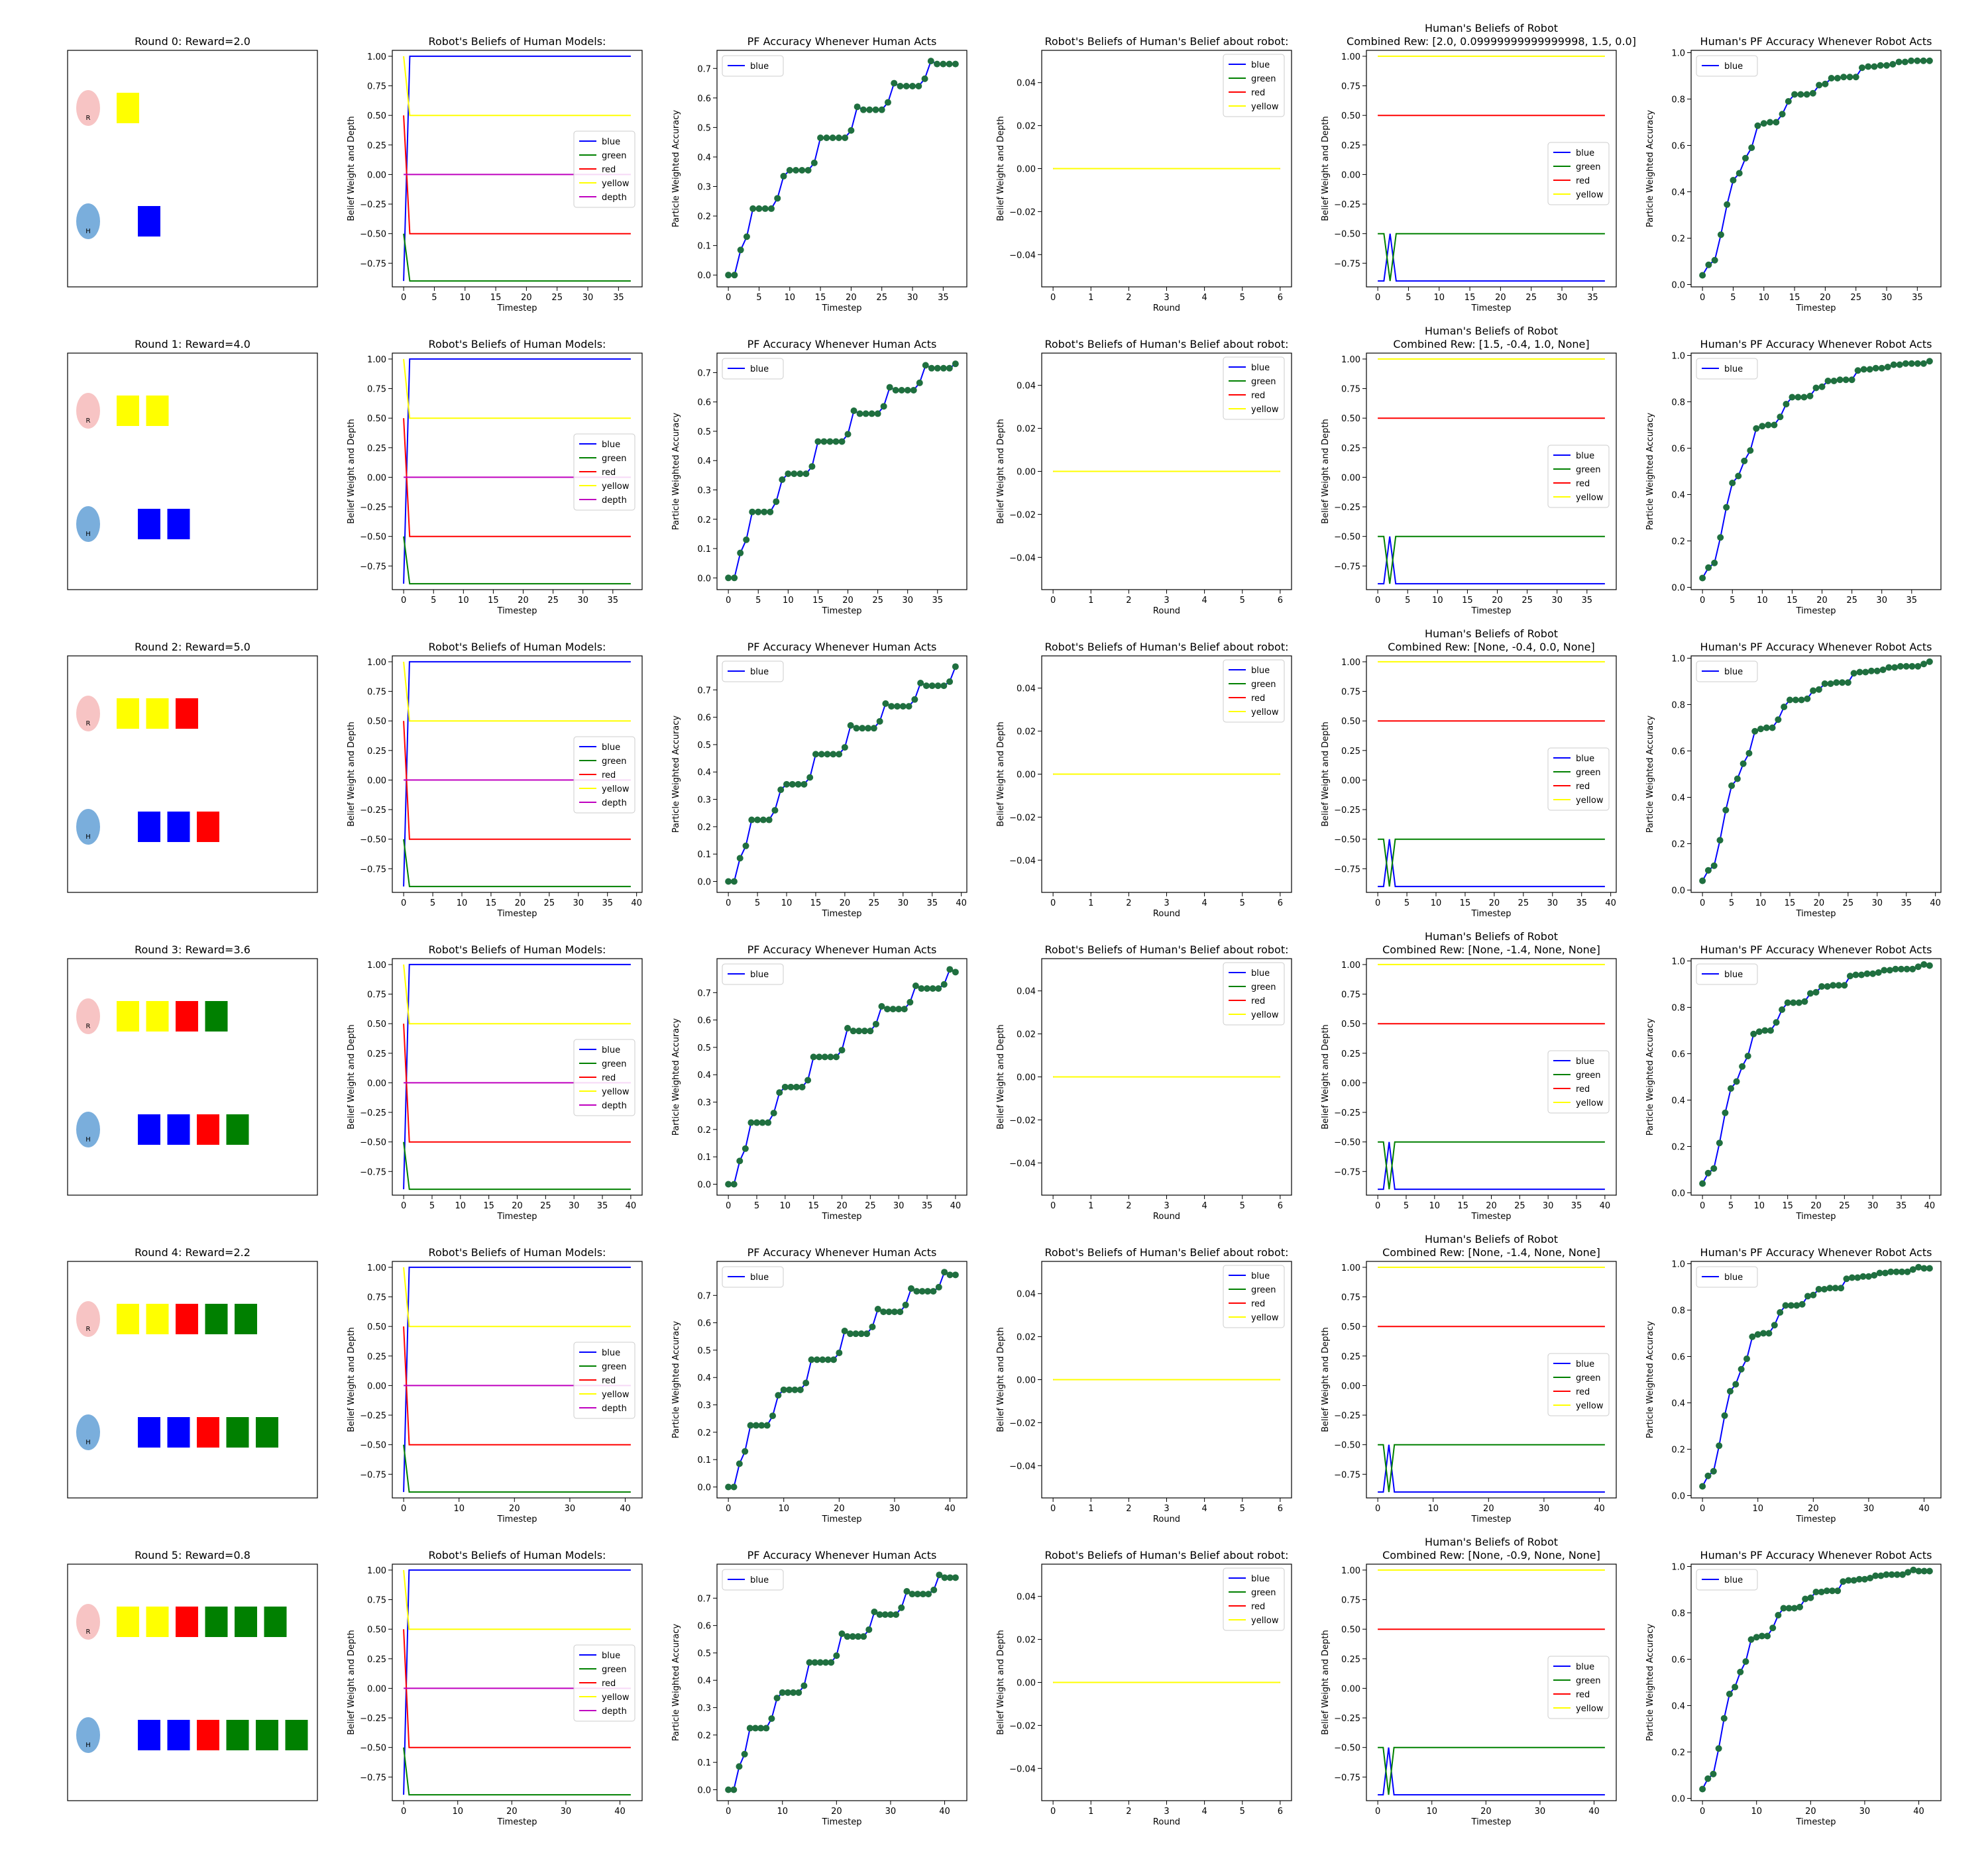 The image size is (1988, 1855). What do you see at coordinates (512, 1812) in the screenshot?
I see `belief-human-xtick-label: 20` at bounding box center [512, 1812].